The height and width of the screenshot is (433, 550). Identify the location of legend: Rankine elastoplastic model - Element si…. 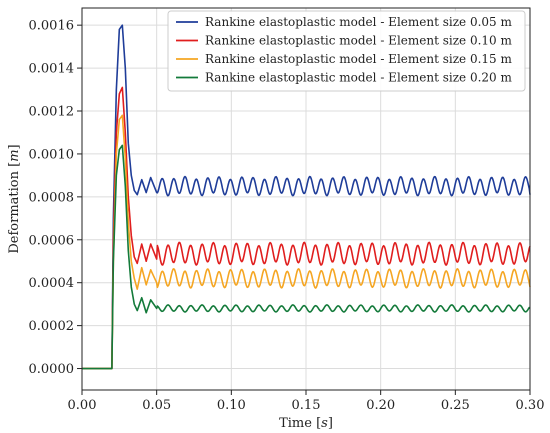
(346, 51).